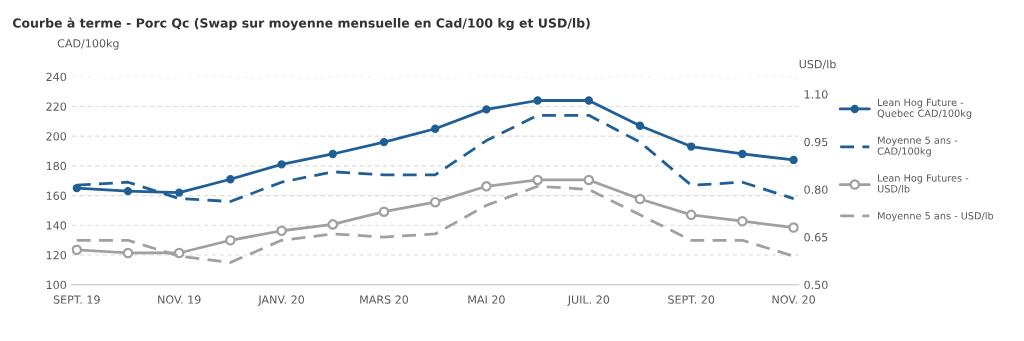  I want to click on legend-label: Moyenne 5 ans - CAD/100kg, so click(917, 146).